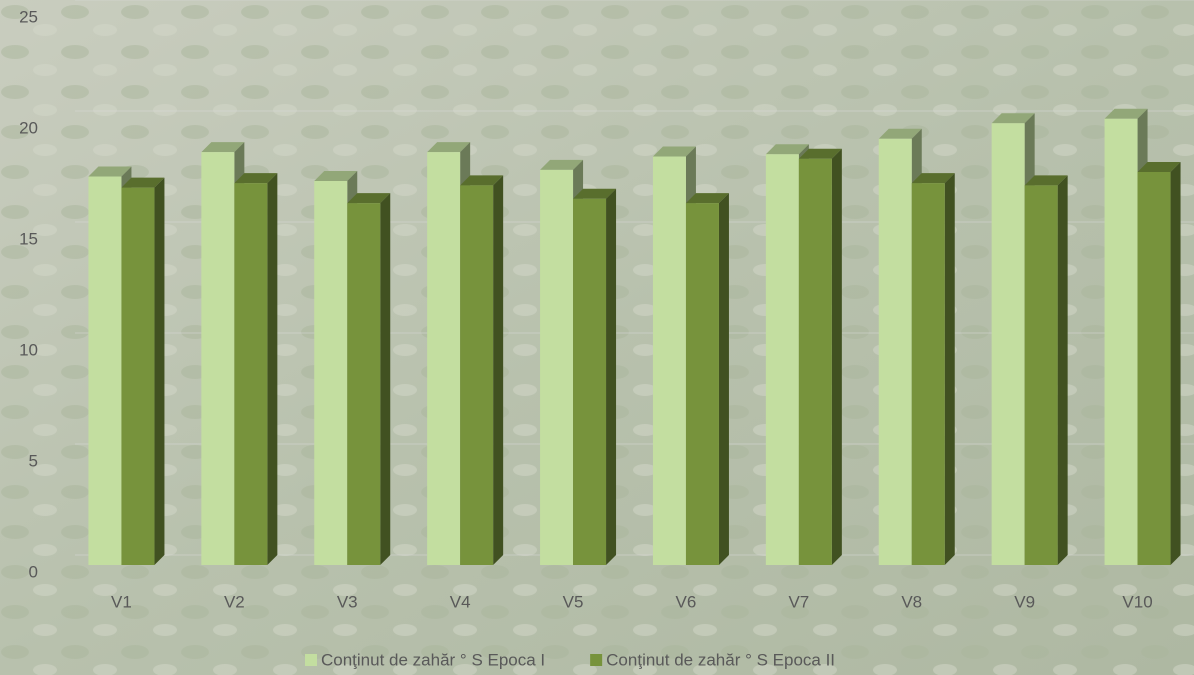 The width and height of the screenshot is (1194, 675). I want to click on x-tick-label: V2, so click(234, 601).